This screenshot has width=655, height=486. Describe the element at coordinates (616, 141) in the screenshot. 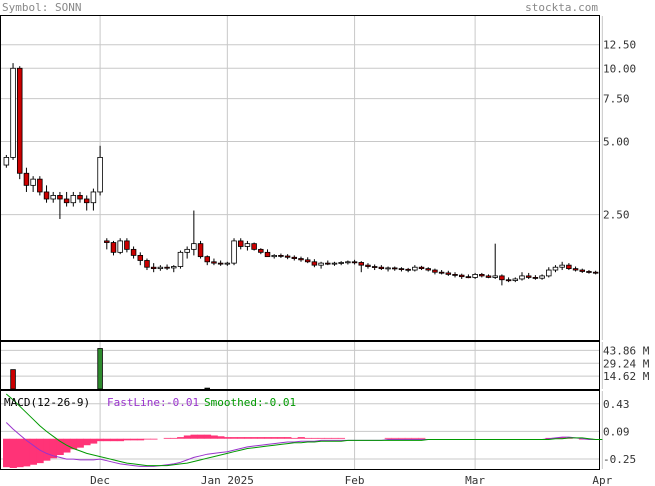

I see `price-tick-label: 5.00` at that location.